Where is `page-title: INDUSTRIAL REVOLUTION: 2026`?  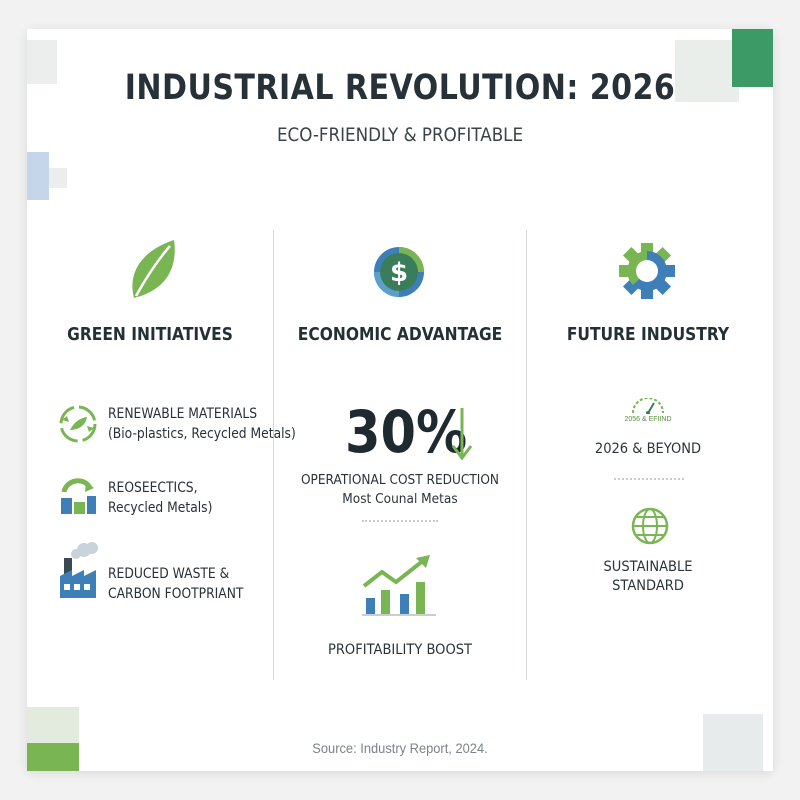
page-title: INDUSTRIAL REVOLUTION: 2026 is located at coordinates (400, 88).